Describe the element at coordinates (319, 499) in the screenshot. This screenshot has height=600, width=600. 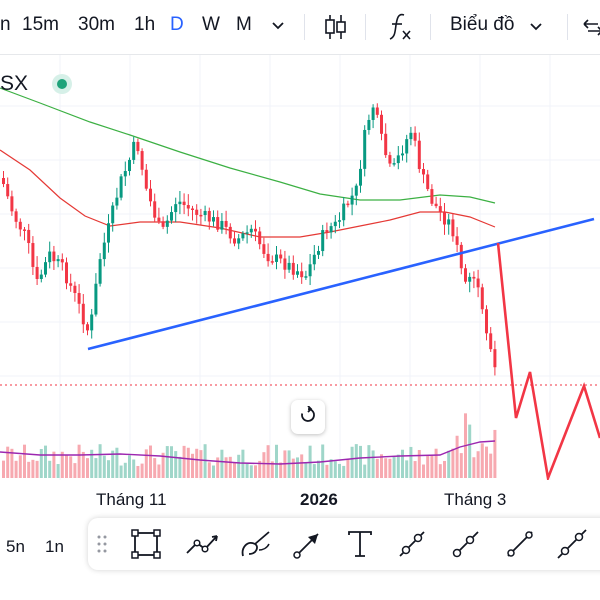
I see `time-axis-label-year: 2026` at that location.